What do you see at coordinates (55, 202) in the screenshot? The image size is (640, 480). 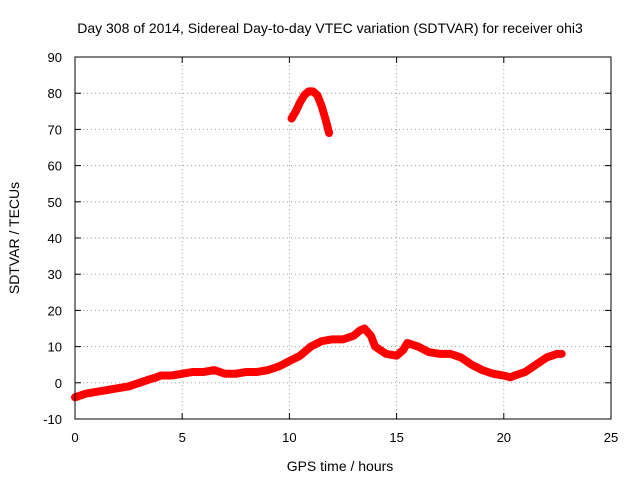 I see `y-tick-label: 50` at bounding box center [55, 202].